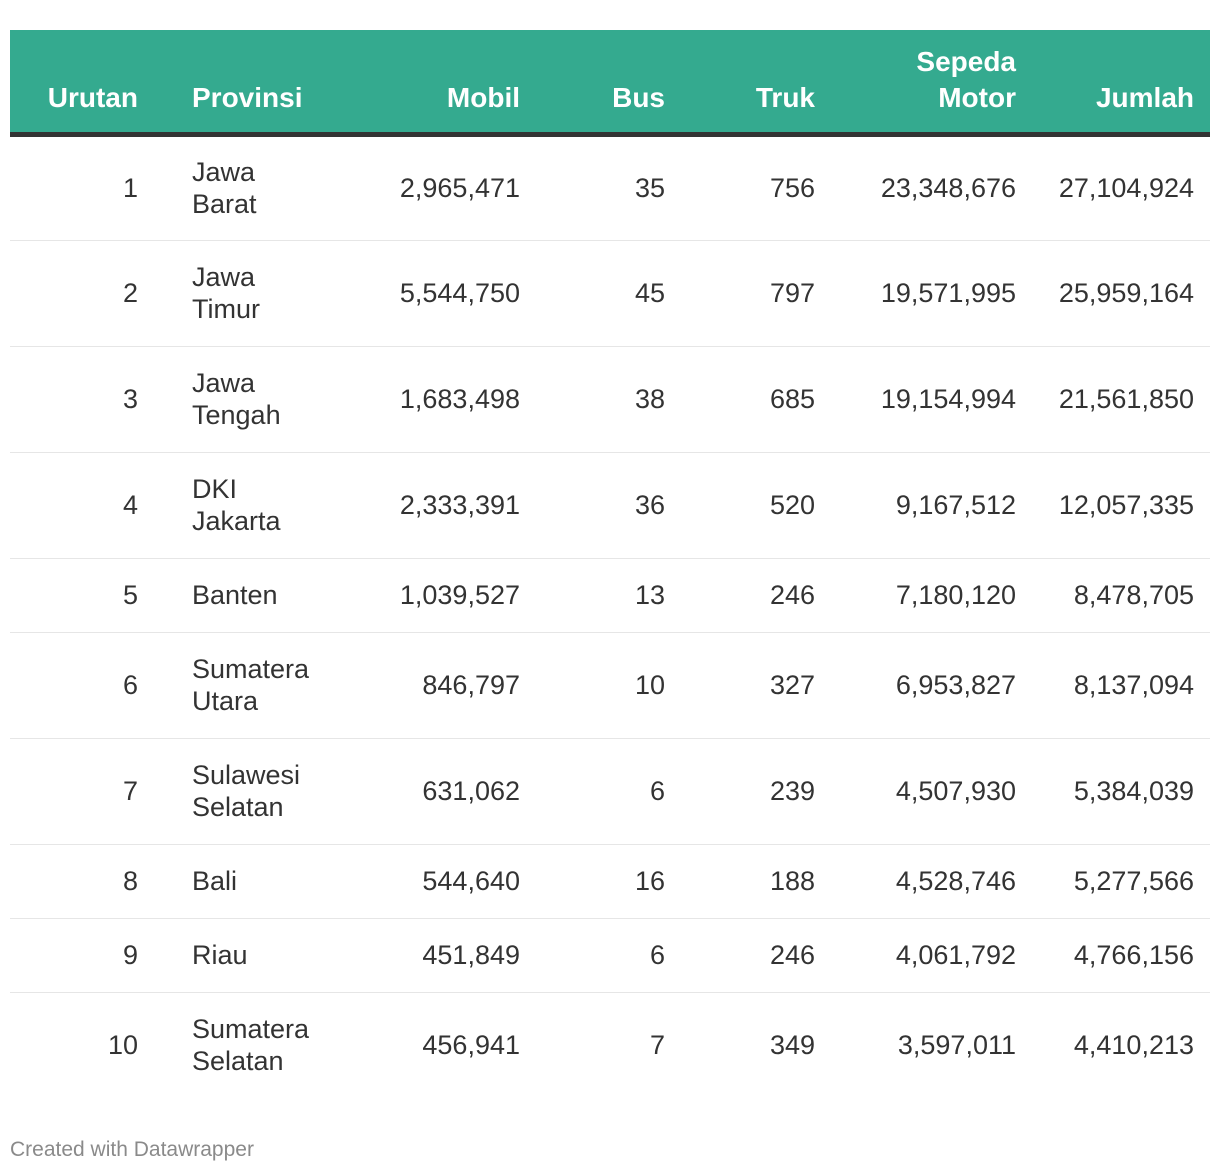 The width and height of the screenshot is (1220, 1176). I want to click on provinsi-line2: Jakarta, so click(236, 521).